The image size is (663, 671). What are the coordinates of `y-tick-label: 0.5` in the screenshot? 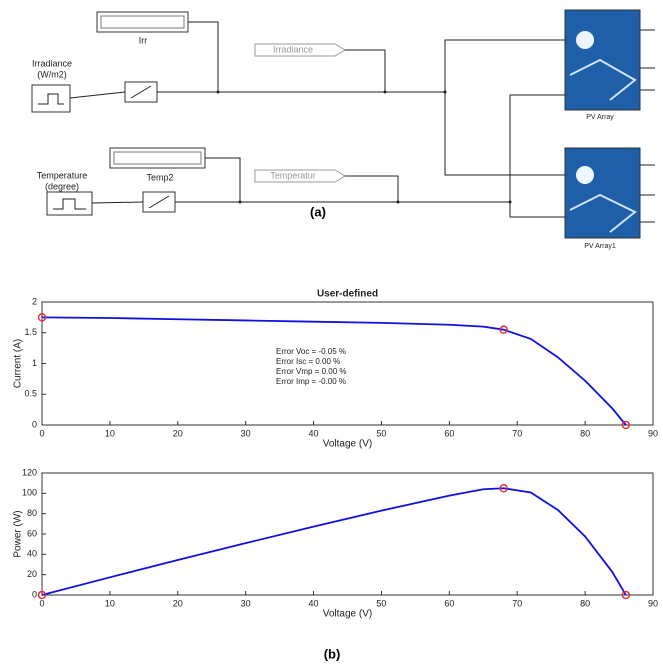 It's located at (30, 394).